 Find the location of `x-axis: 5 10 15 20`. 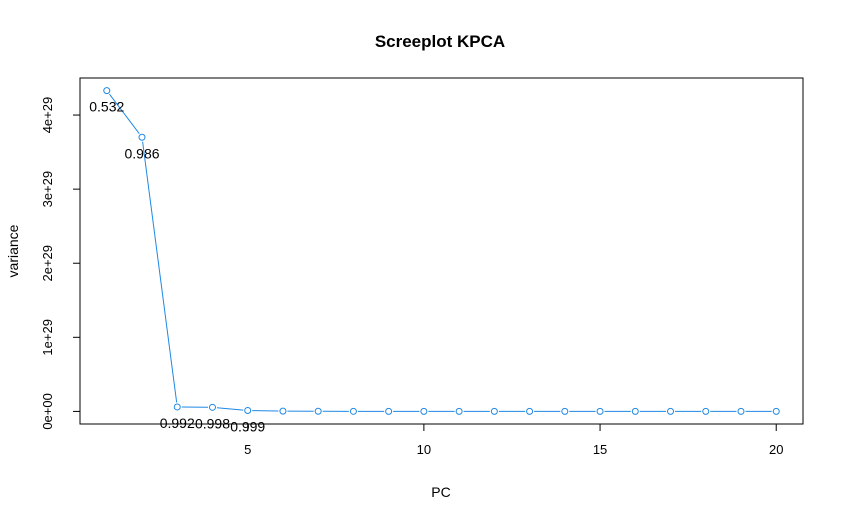

x-axis: 5 10 15 20 is located at coordinates (513, 440).